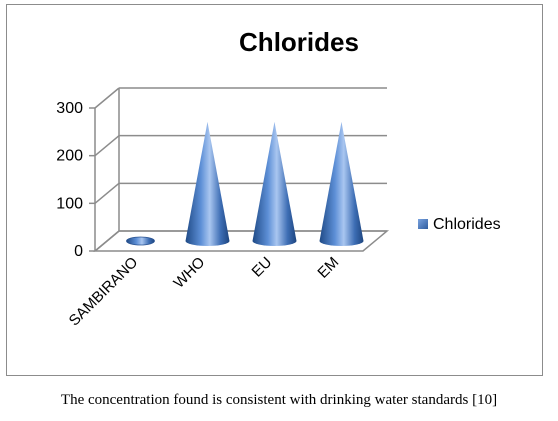 This screenshot has width=558, height=421. What do you see at coordinates (78, 251) in the screenshot?
I see `y-tick-label: 0` at bounding box center [78, 251].